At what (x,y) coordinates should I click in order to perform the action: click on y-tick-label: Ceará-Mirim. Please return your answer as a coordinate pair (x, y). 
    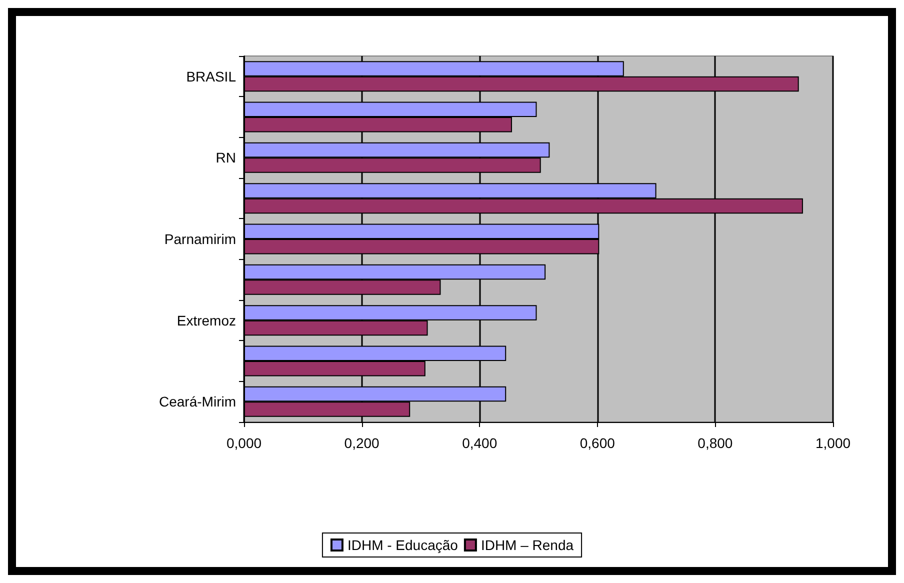
    Looking at the image, I should click on (197, 402).